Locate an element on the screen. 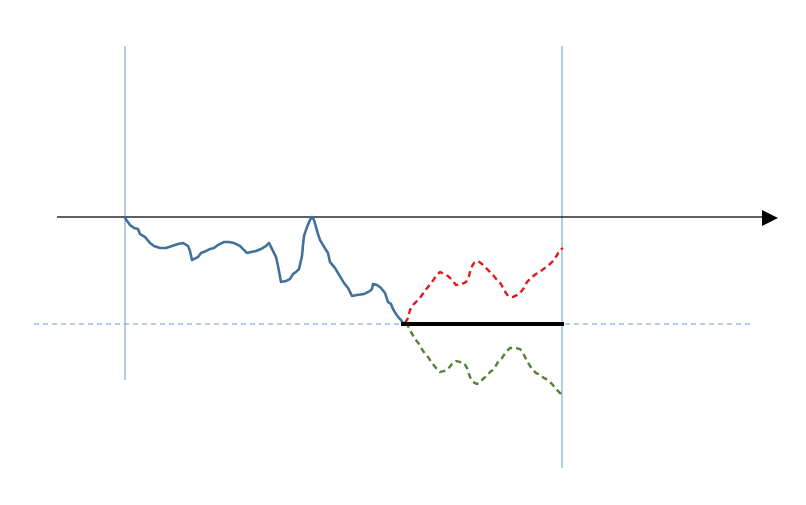 This screenshot has width=806, height=505. upper-scenario-path is located at coordinates (483, 285).